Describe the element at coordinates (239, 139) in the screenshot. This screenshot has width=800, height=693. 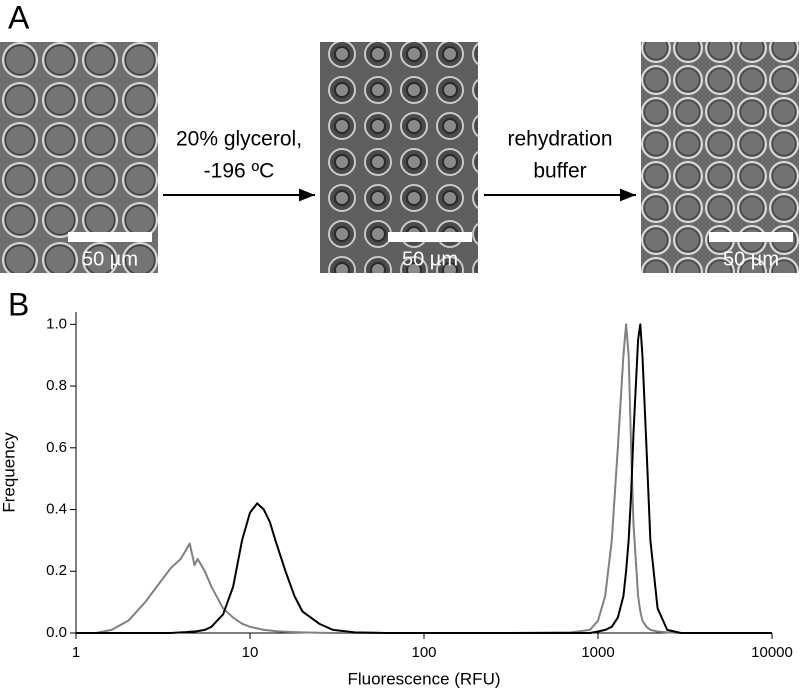
I see `arrow-label: 20% glycerol,` at that location.